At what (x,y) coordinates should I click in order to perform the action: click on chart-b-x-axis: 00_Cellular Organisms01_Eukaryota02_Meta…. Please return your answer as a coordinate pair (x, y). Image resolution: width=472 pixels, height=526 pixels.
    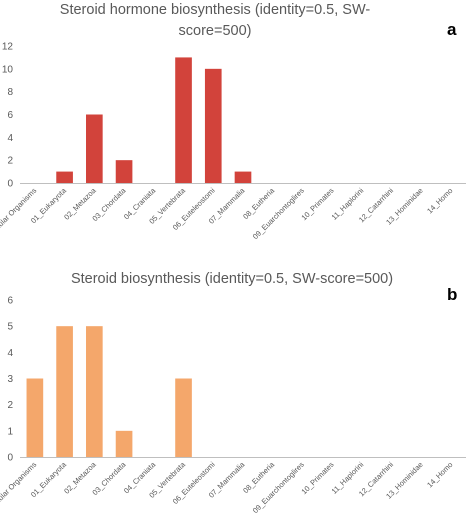
    Looking at the image, I should click on (227, 489).